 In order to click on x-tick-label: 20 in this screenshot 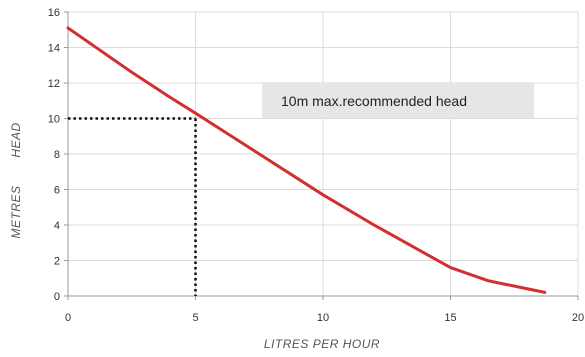, I will do `click(578, 318)`.